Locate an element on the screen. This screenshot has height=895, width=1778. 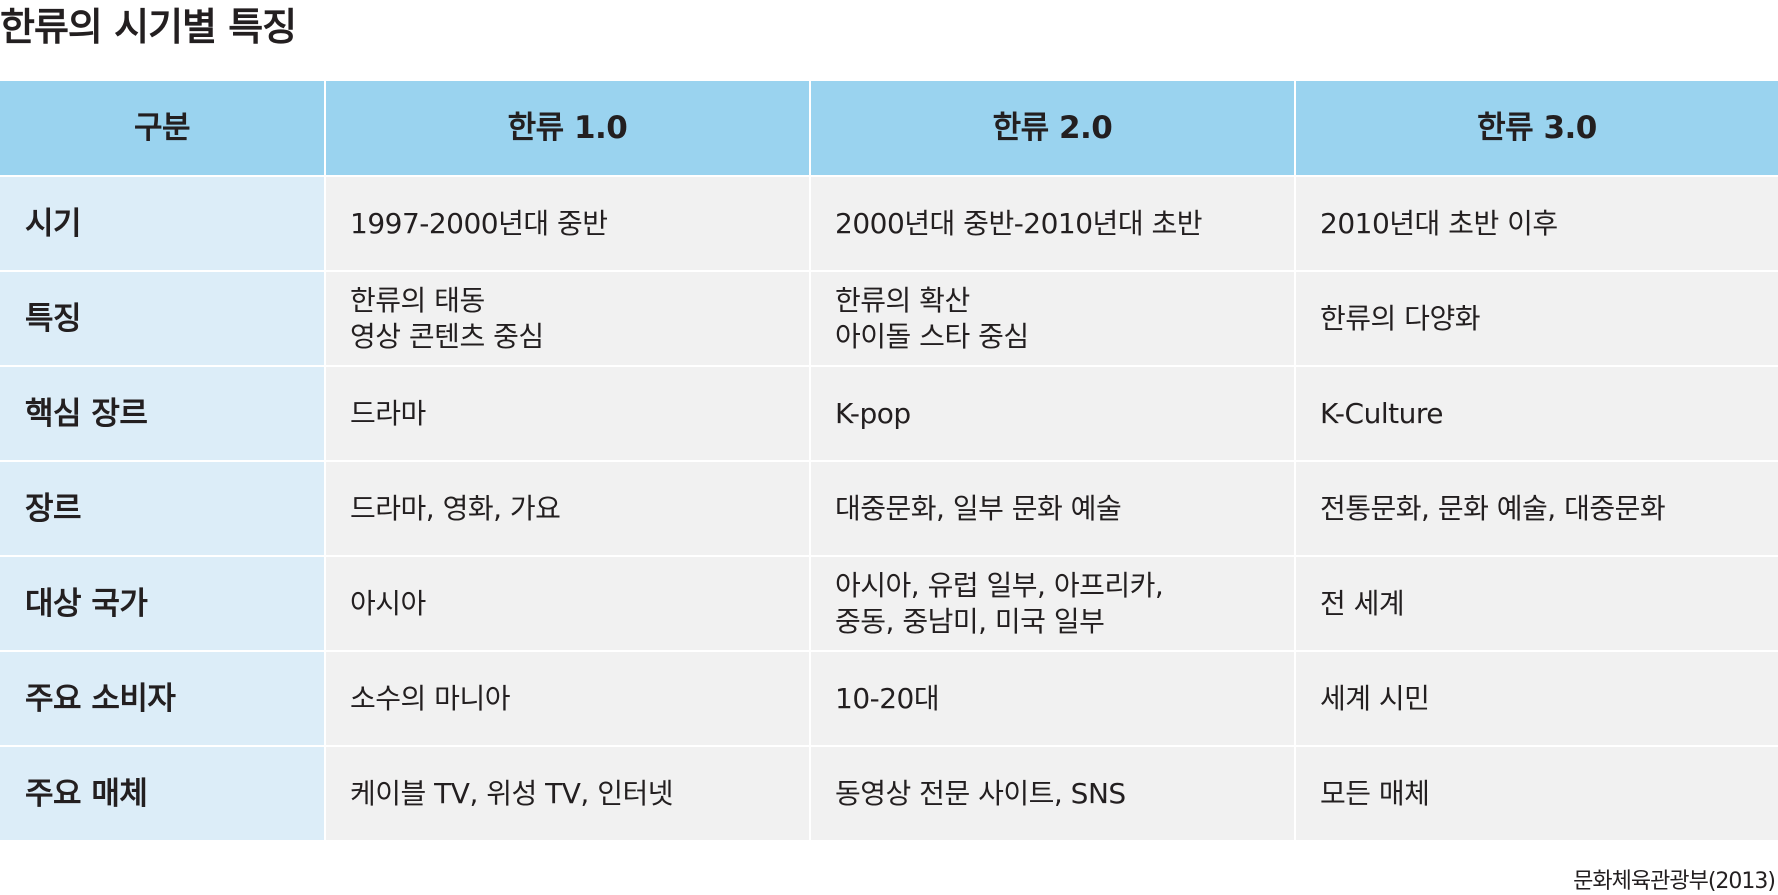
table-cell: 세계 시민 is located at coordinates (1537, 698).